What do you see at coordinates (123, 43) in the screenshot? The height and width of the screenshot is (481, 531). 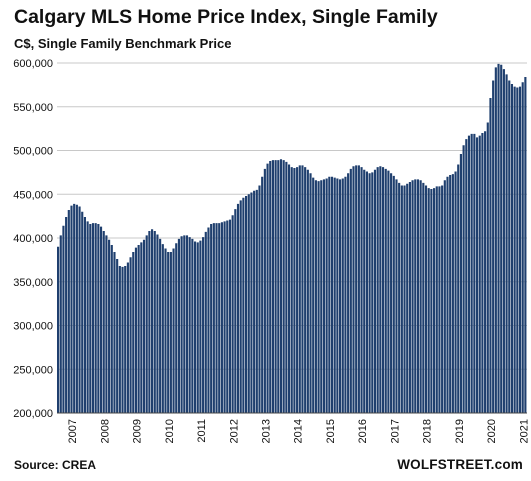 I see `chart-subtitle: C$, Single Family Benchmark Price` at bounding box center [123, 43].